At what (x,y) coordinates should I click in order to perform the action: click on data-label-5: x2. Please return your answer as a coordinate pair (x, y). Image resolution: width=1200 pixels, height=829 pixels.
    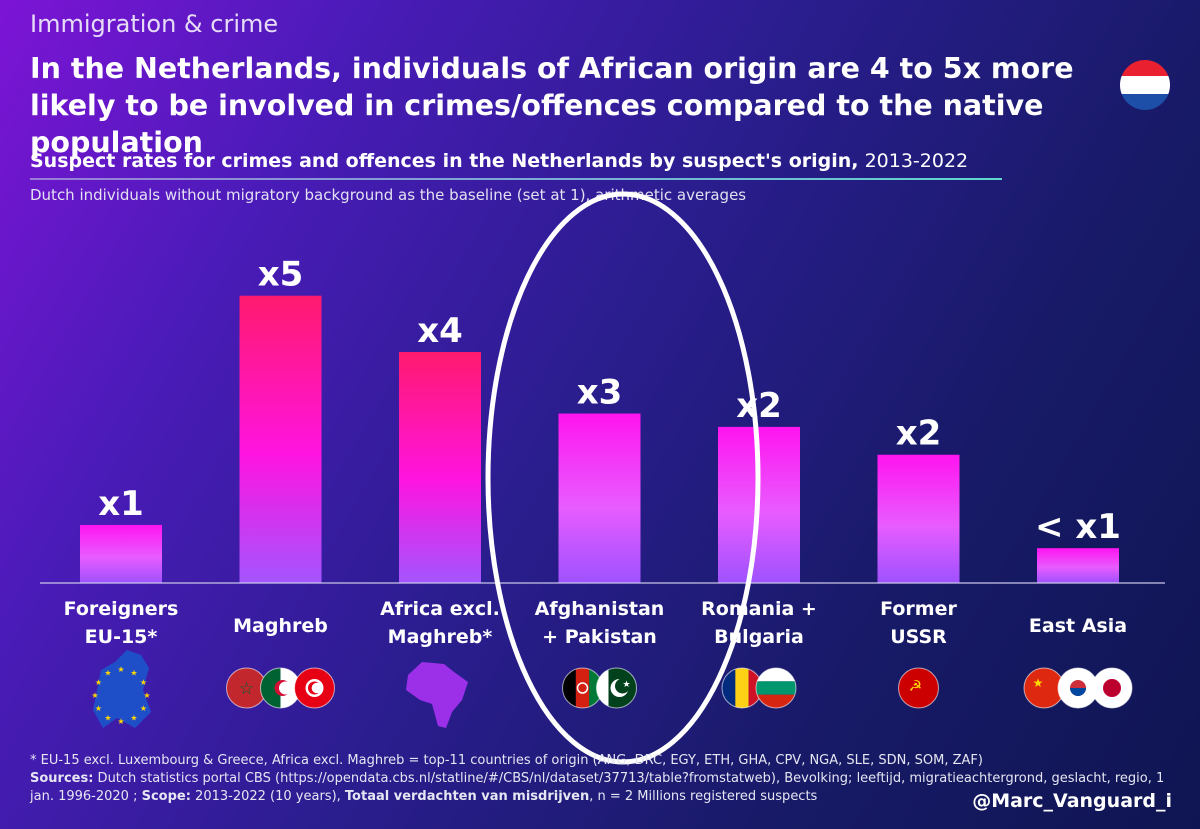
    Looking at the image, I should click on (919, 434).